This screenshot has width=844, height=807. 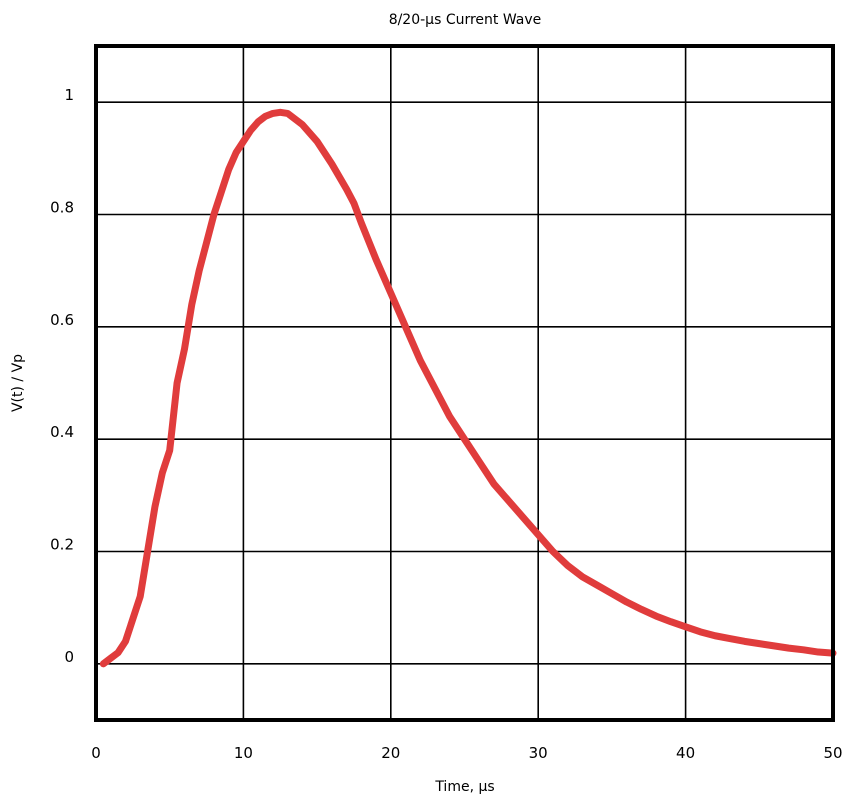 What do you see at coordinates (465, 20) in the screenshot?
I see `chart-title: 8/20-µs Current Wave` at bounding box center [465, 20].